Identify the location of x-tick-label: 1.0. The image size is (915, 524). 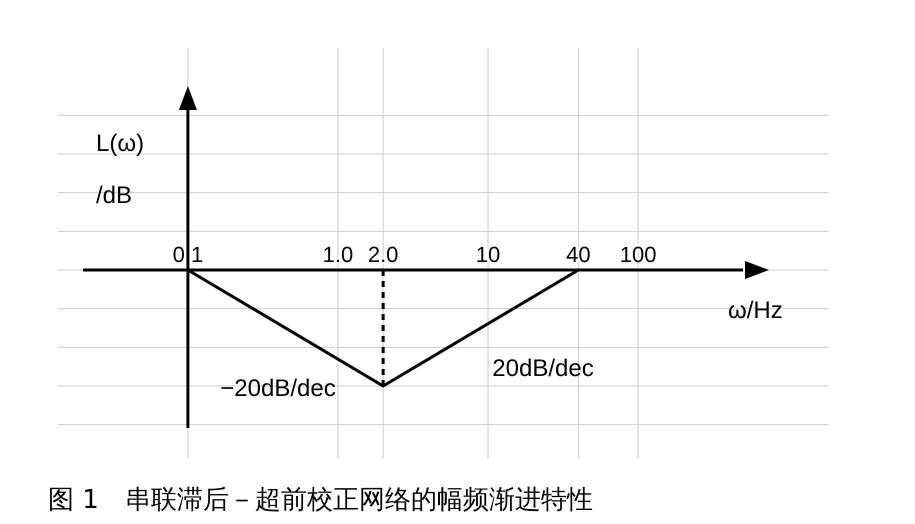
(338, 254).